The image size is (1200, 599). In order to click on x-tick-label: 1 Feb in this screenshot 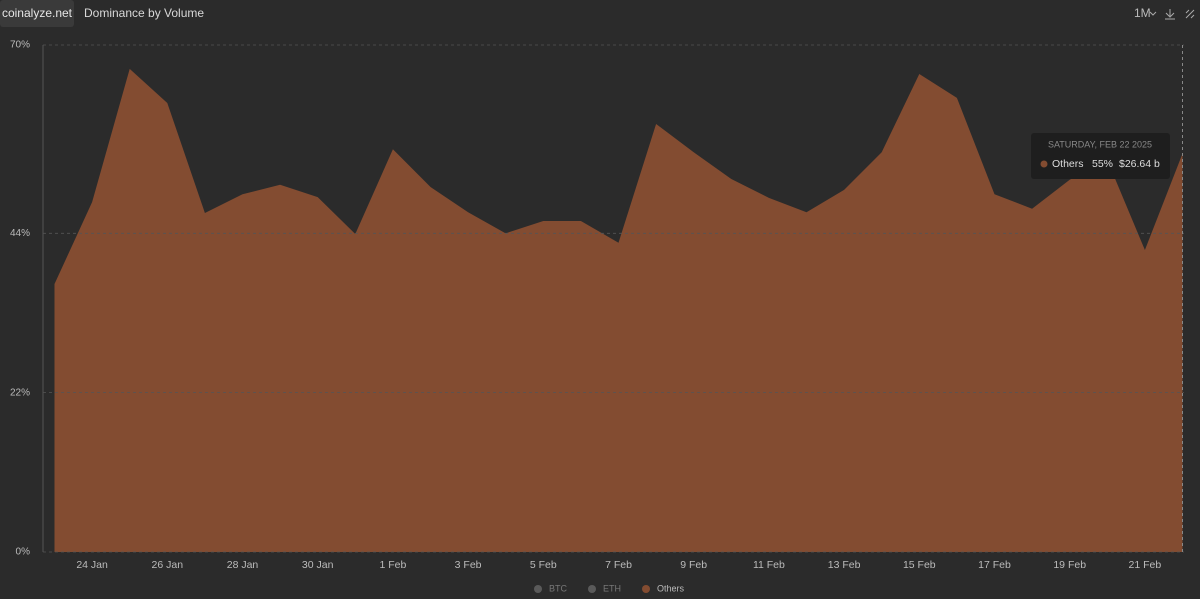, I will do `click(392, 565)`.